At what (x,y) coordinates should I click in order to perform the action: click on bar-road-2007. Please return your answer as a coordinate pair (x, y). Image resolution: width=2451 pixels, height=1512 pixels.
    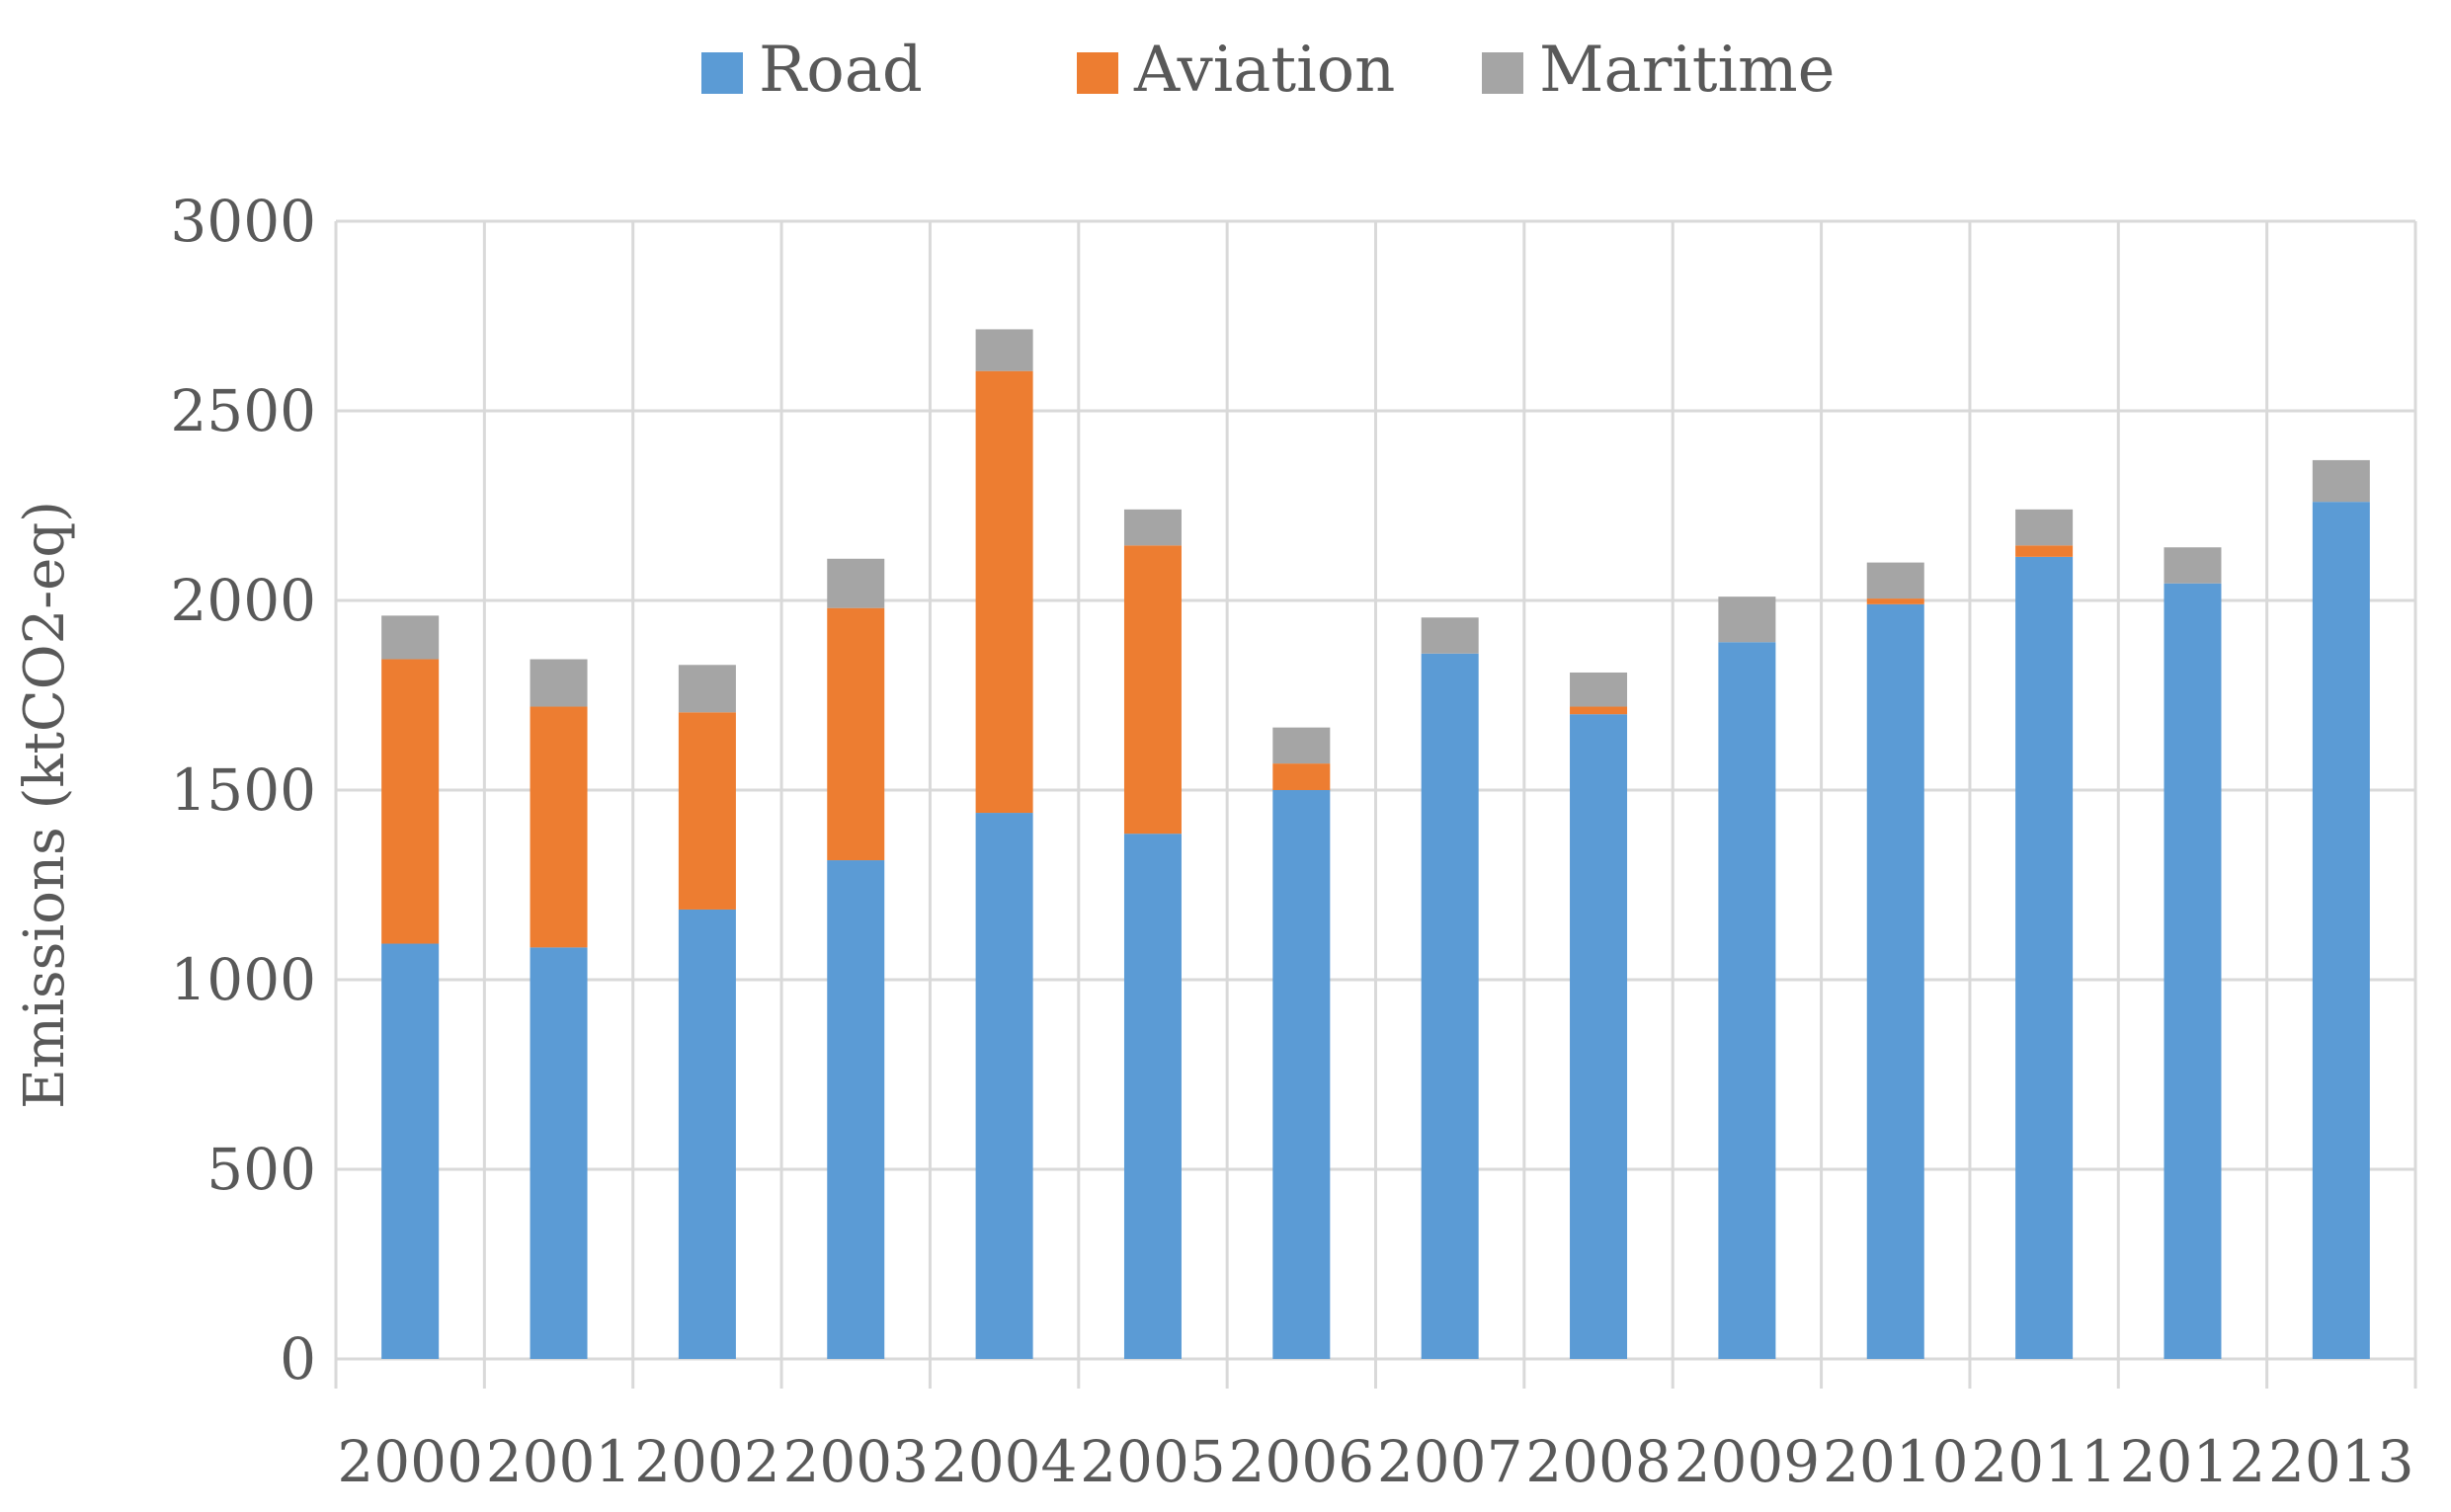
    Looking at the image, I should click on (1450, 1006).